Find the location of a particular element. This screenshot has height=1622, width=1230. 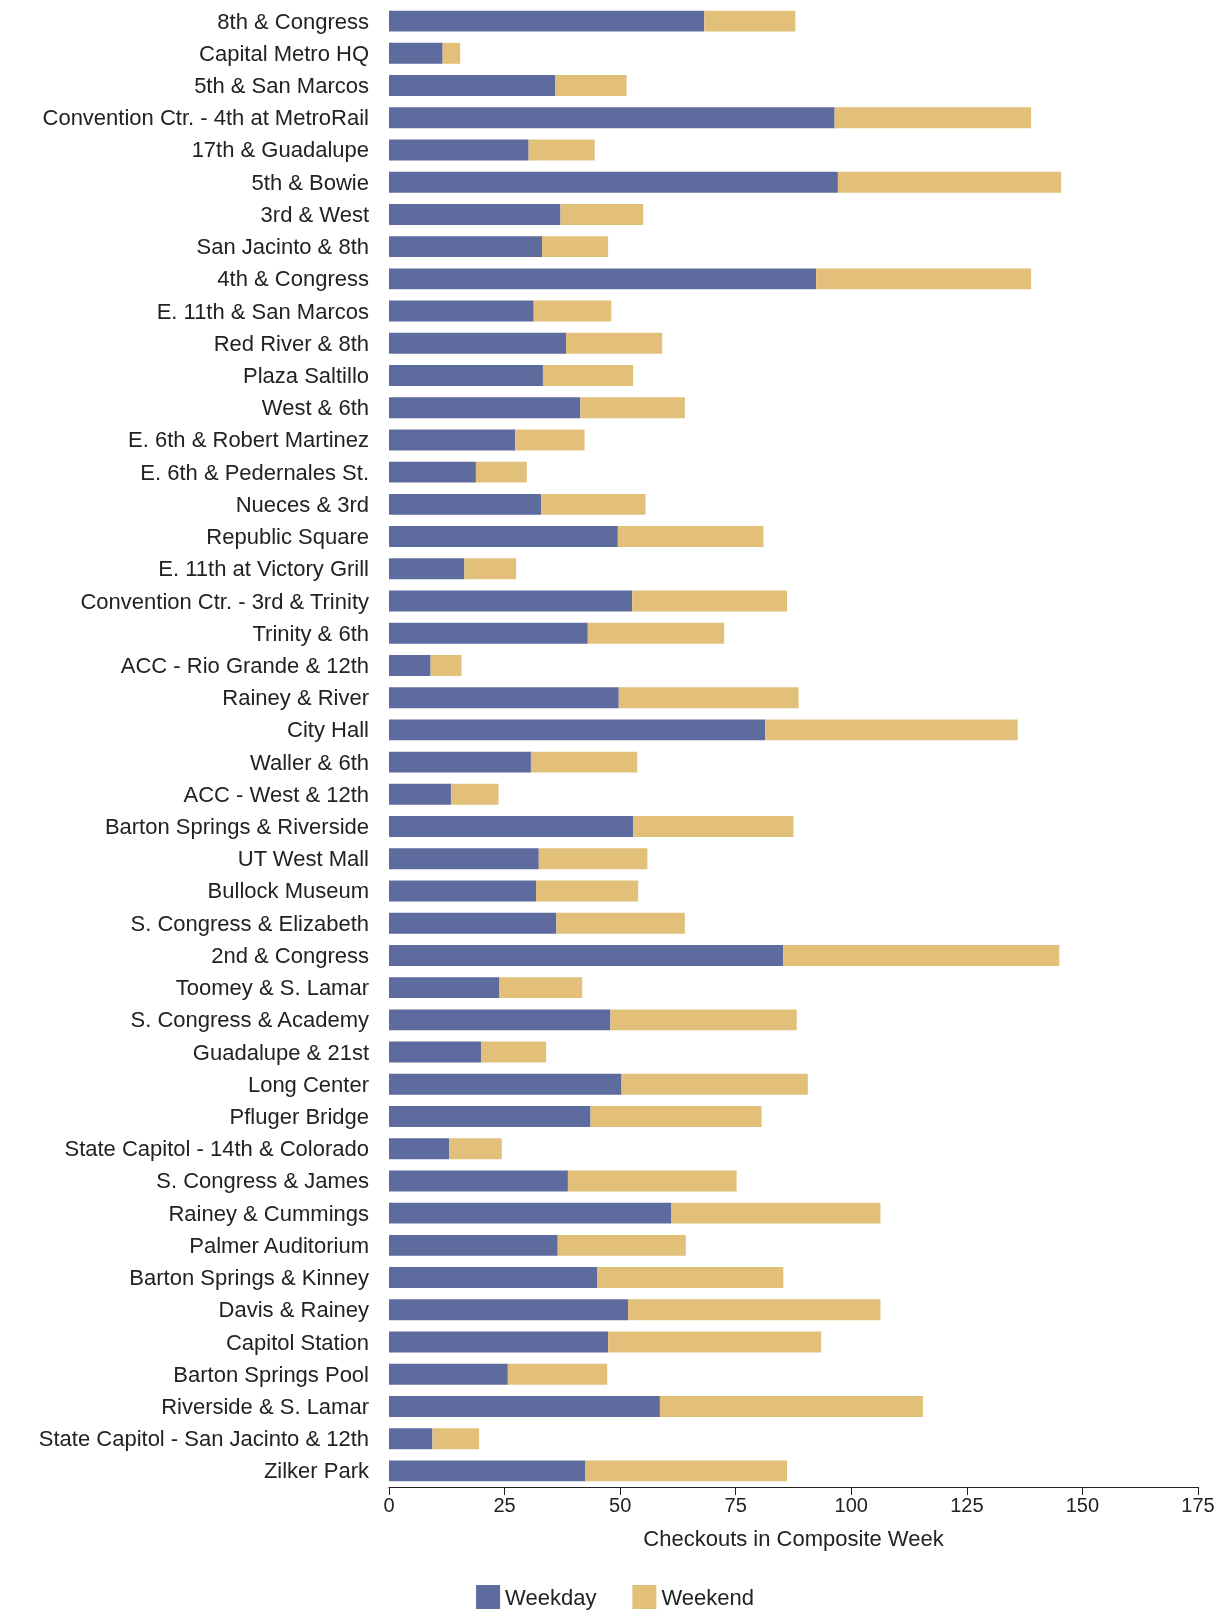

x-tick-label: 25 is located at coordinates (504, 1505).